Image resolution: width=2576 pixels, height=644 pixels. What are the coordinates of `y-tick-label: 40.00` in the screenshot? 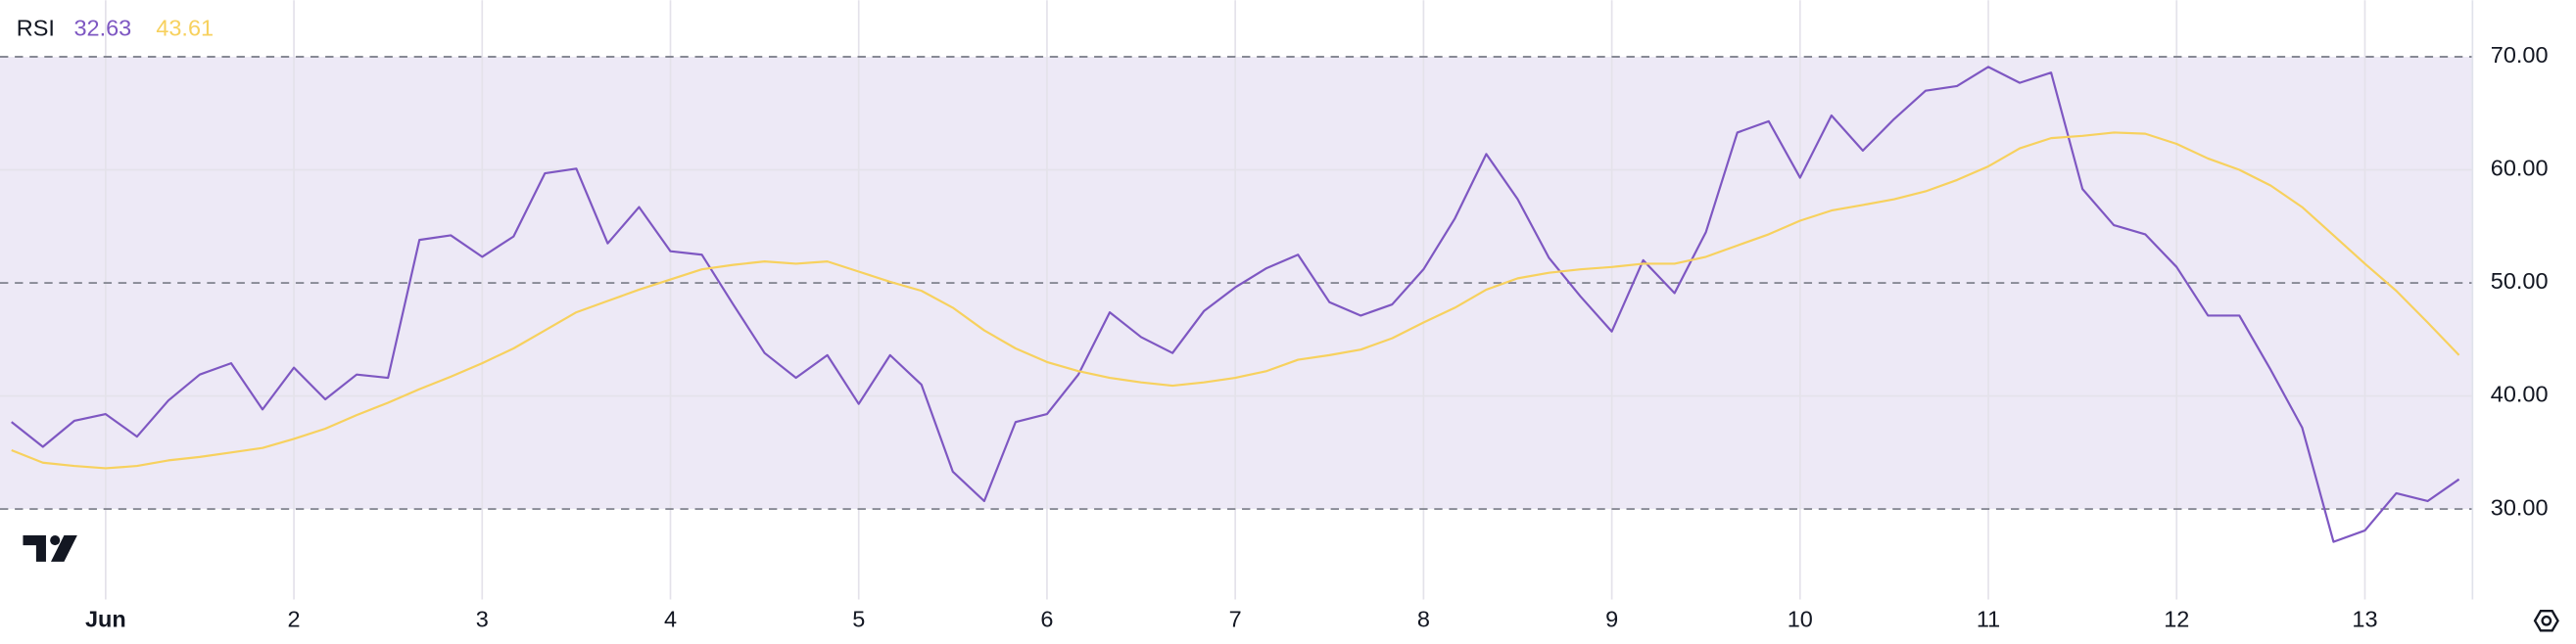 It's located at (2520, 394).